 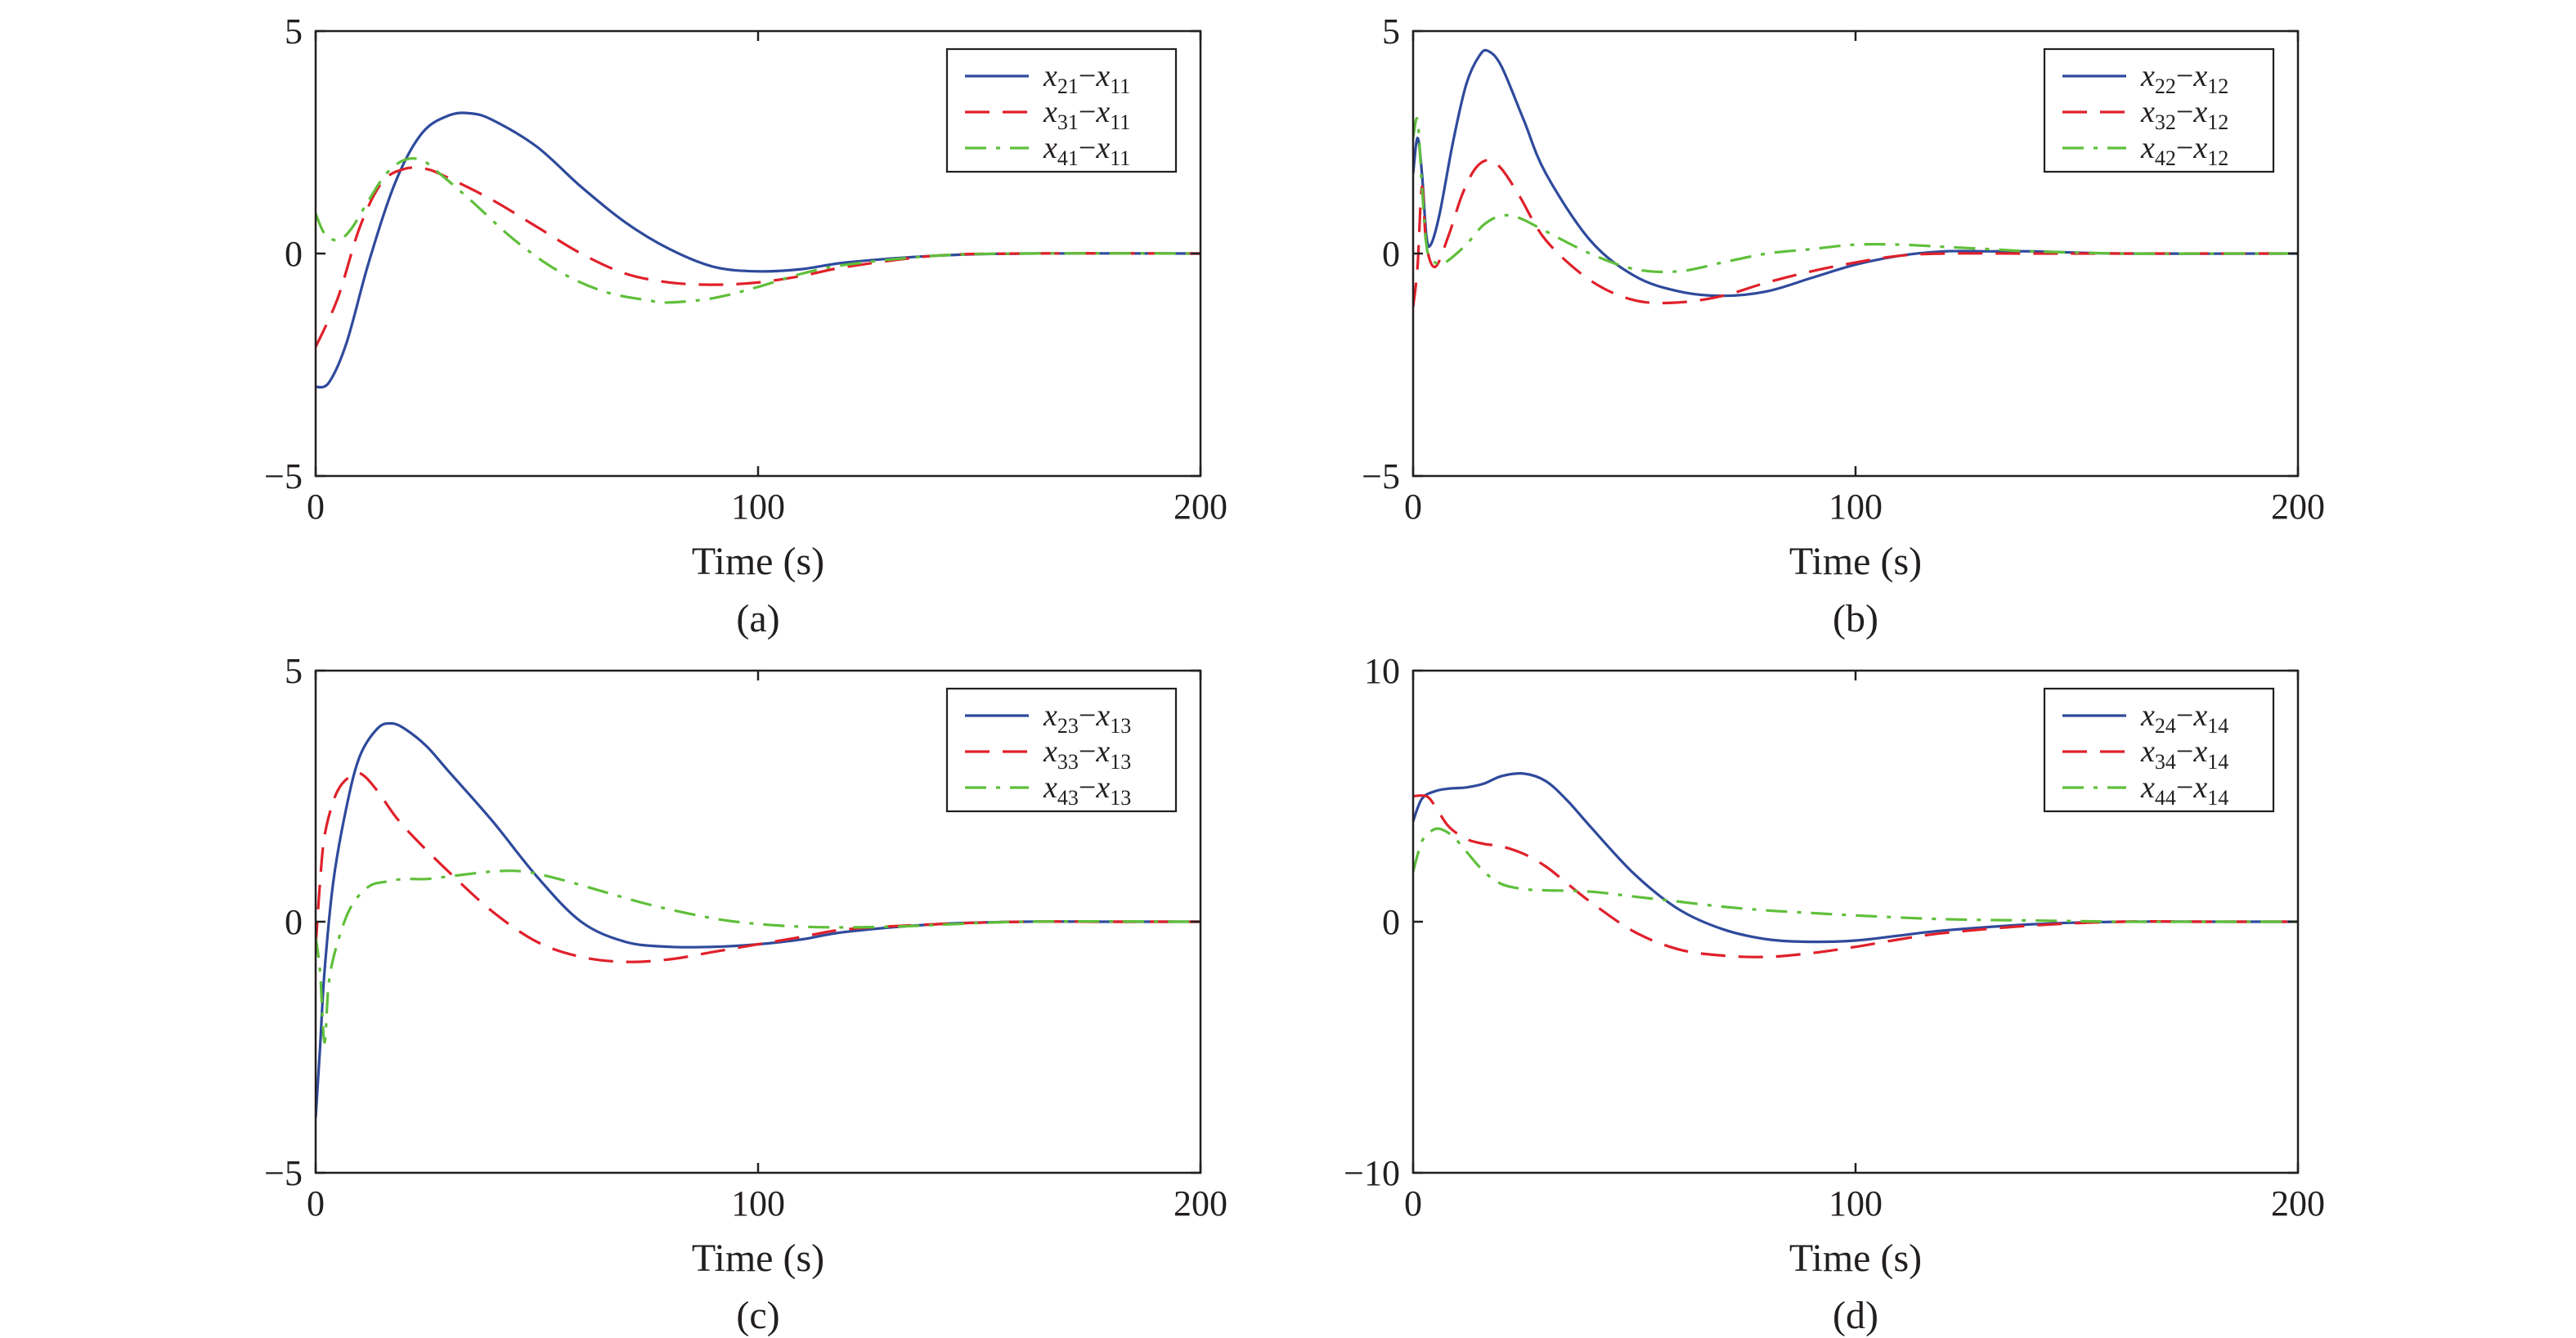 I want to click on panel-caption: (c), so click(x=758, y=1315).